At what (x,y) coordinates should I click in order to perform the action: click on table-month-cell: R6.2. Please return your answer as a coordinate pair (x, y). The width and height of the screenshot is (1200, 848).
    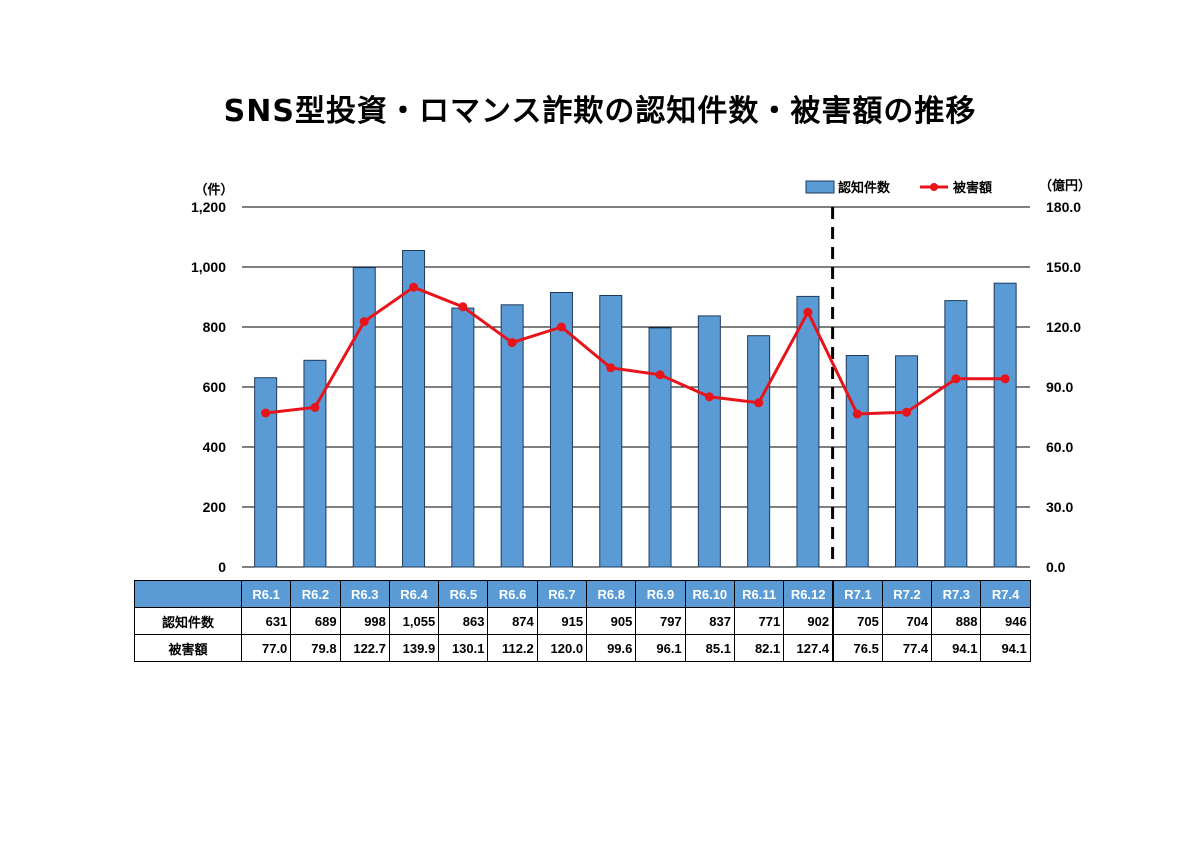
    Looking at the image, I should click on (315, 594).